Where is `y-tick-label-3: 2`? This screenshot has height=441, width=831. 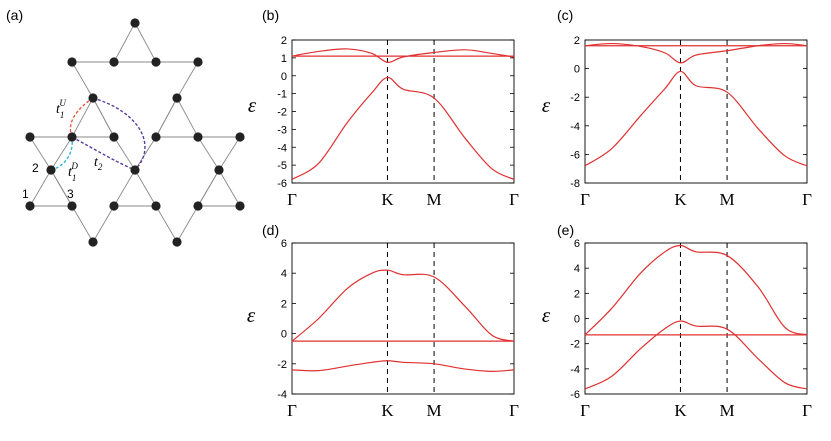
y-tick-label-3: 2 is located at coordinates (284, 304).